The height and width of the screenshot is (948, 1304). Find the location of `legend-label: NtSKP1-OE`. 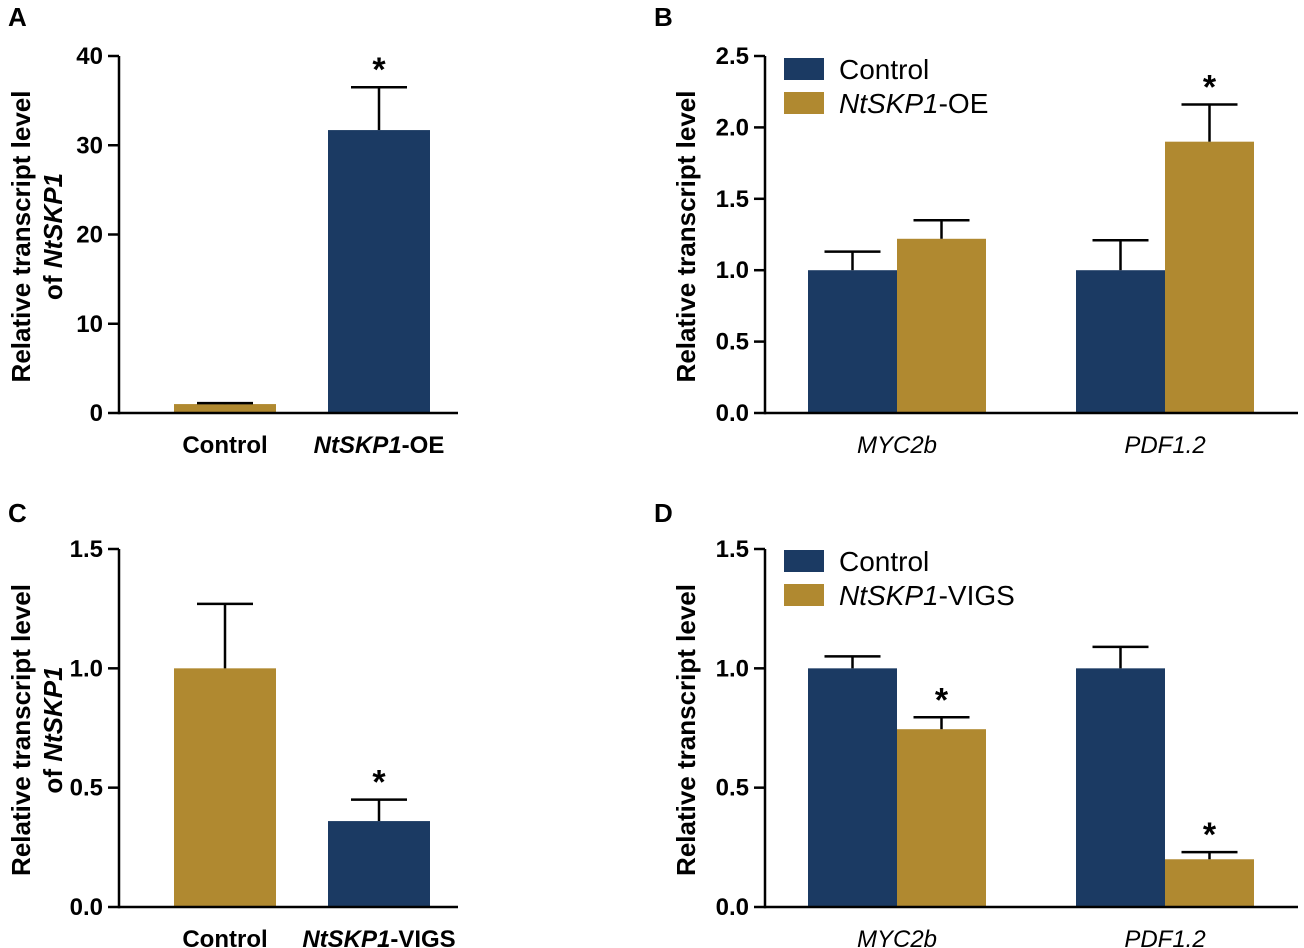

legend-label: NtSKP1-OE is located at coordinates (913, 103).